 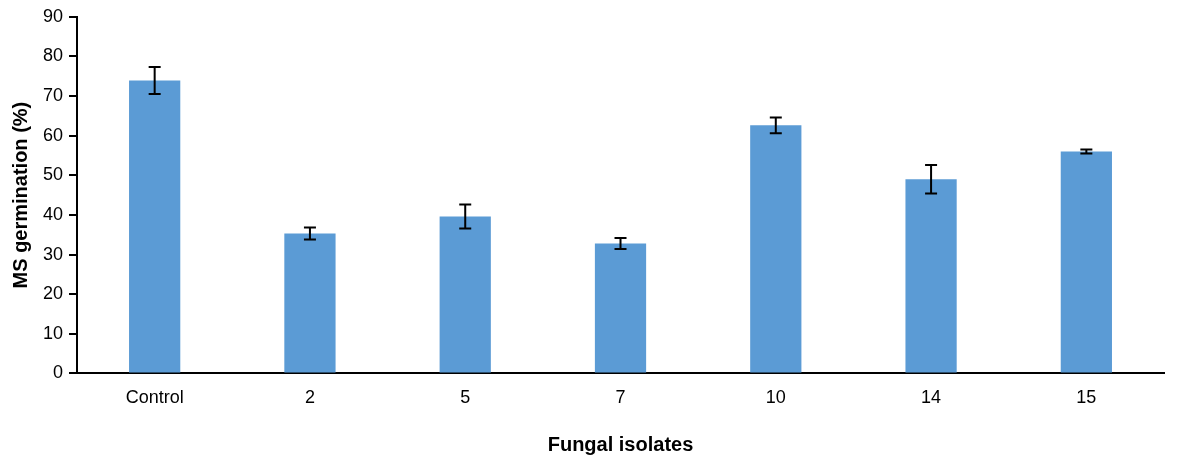 What do you see at coordinates (1086, 397) in the screenshot?
I see `x-tick-label: 15` at bounding box center [1086, 397].